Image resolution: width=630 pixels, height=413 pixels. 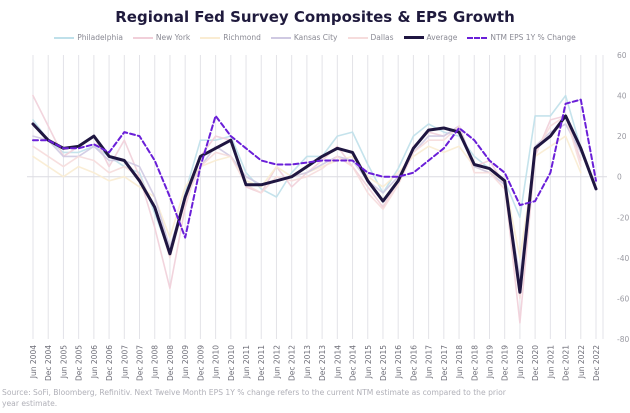 What do you see at coordinates (307, 362) in the screenshot?
I see `x-tick-label: Jun 2013` at bounding box center [307, 362].